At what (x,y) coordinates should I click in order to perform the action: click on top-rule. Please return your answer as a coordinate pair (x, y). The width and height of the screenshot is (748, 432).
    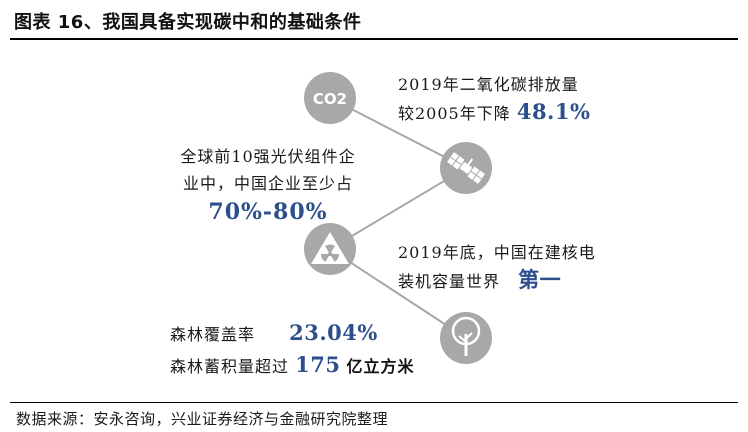
    Looking at the image, I should click on (374, 39).